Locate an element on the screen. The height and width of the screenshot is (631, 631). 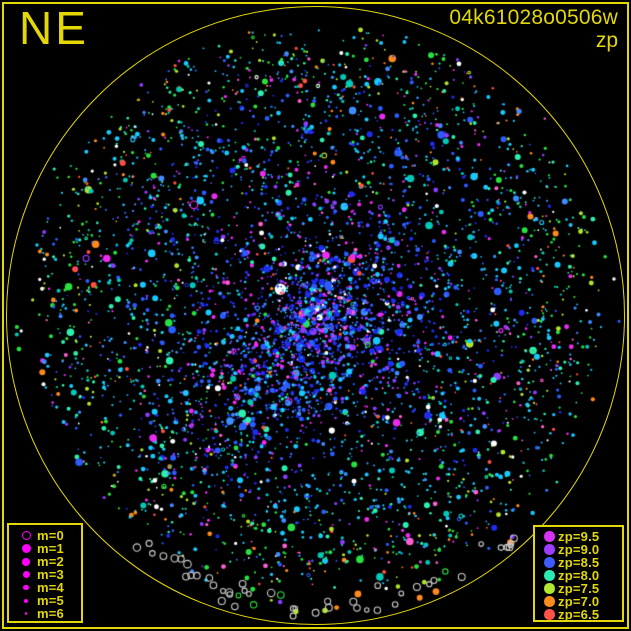
legend-label: m=4 is located at coordinates (50, 587).